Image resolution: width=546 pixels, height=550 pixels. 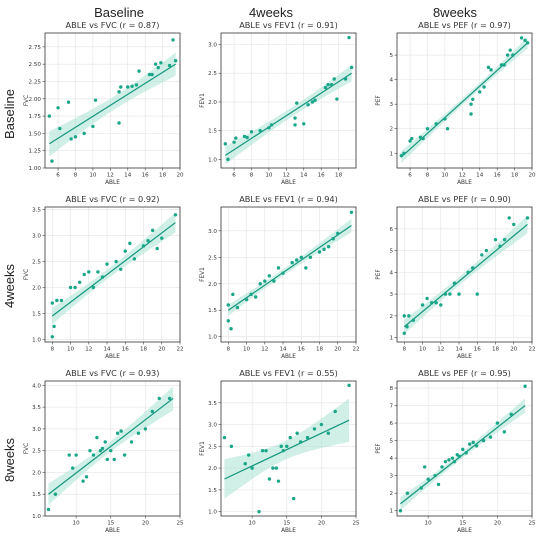 I want to click on y-tick-label: 2.00, so click(x=35, y=100).